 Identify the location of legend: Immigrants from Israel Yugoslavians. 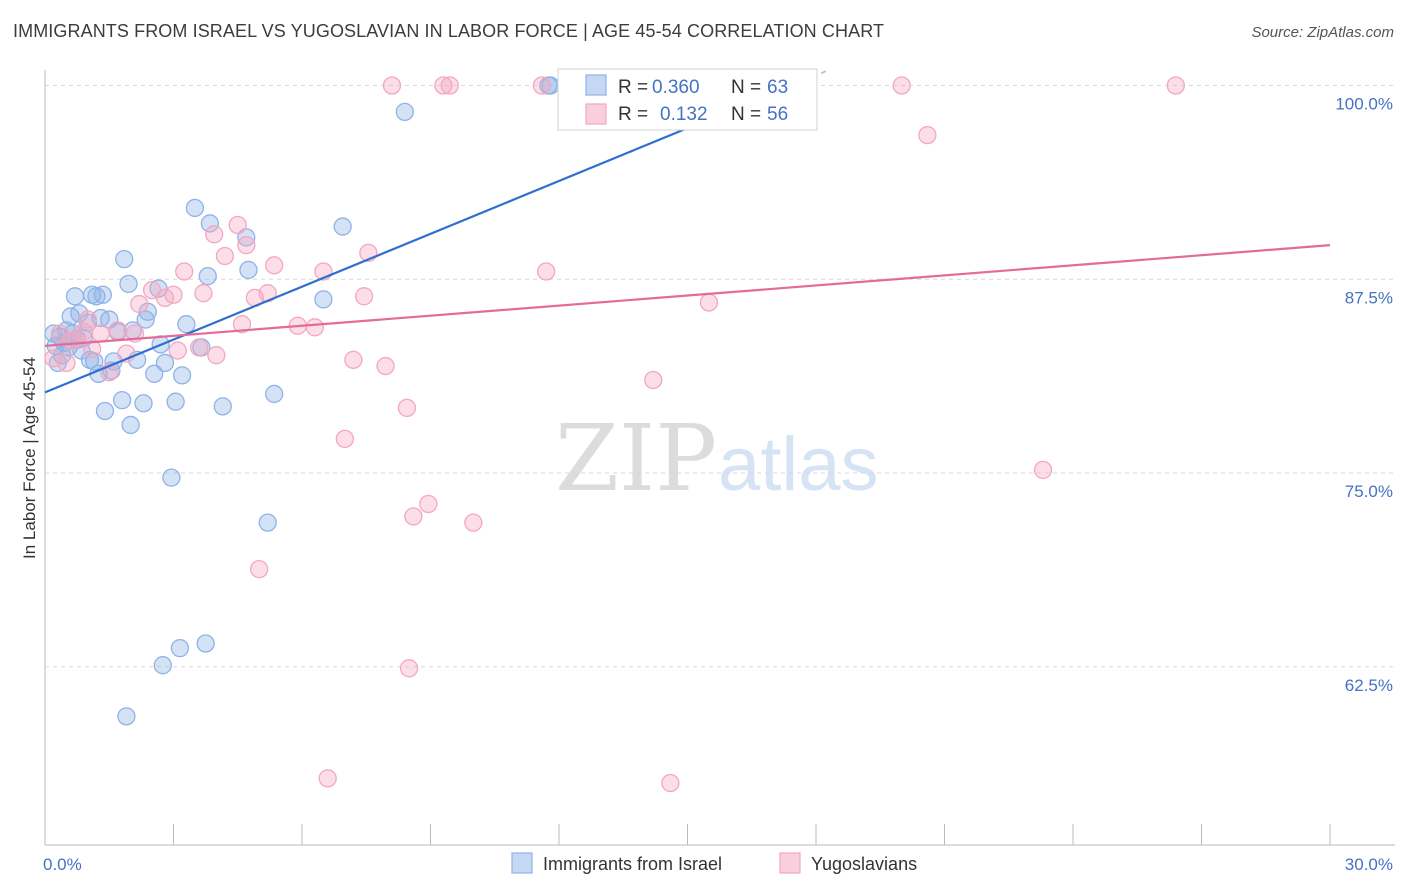
(714, 863).